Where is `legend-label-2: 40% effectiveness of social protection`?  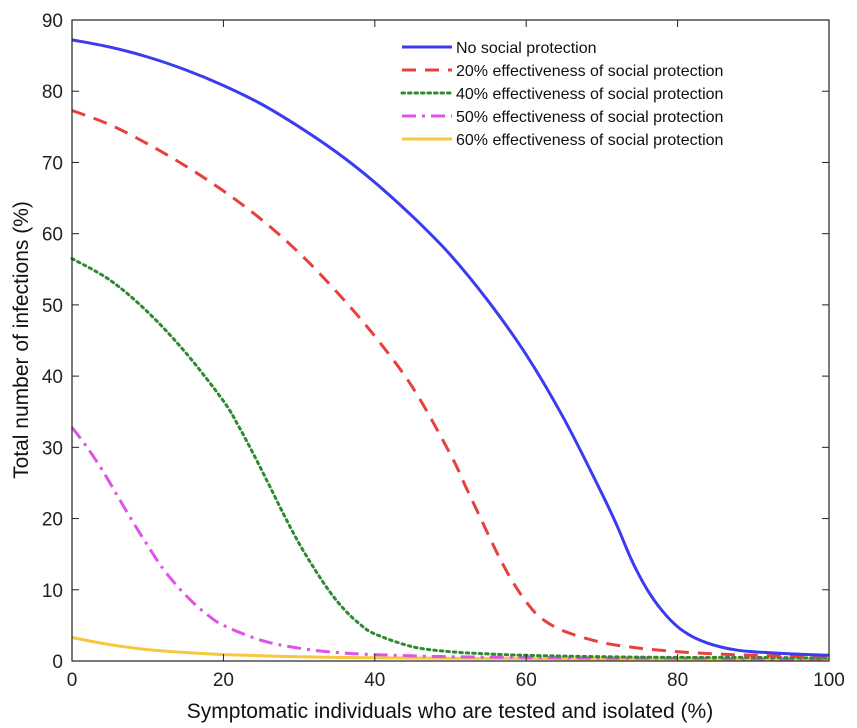
legend-label-2: 40% effectiveness of social protection is located at coordinates (589, 94).